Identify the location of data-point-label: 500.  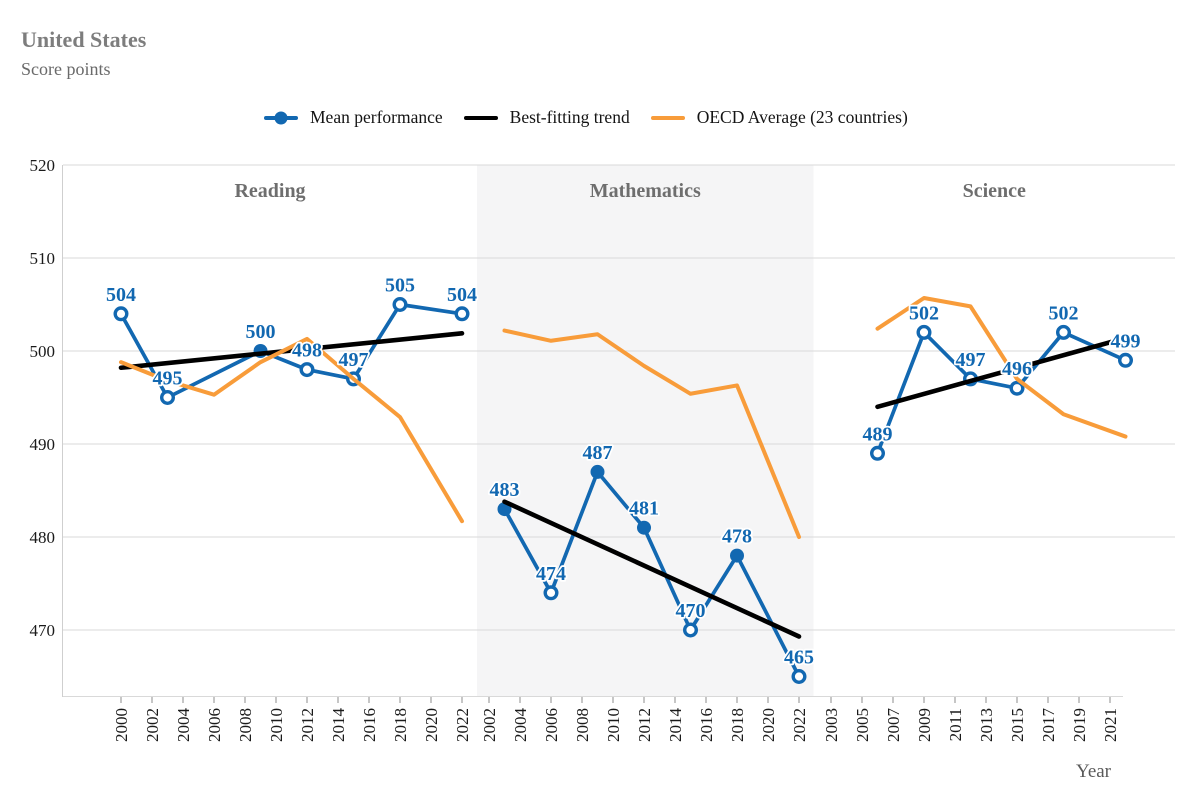
(261, 332).